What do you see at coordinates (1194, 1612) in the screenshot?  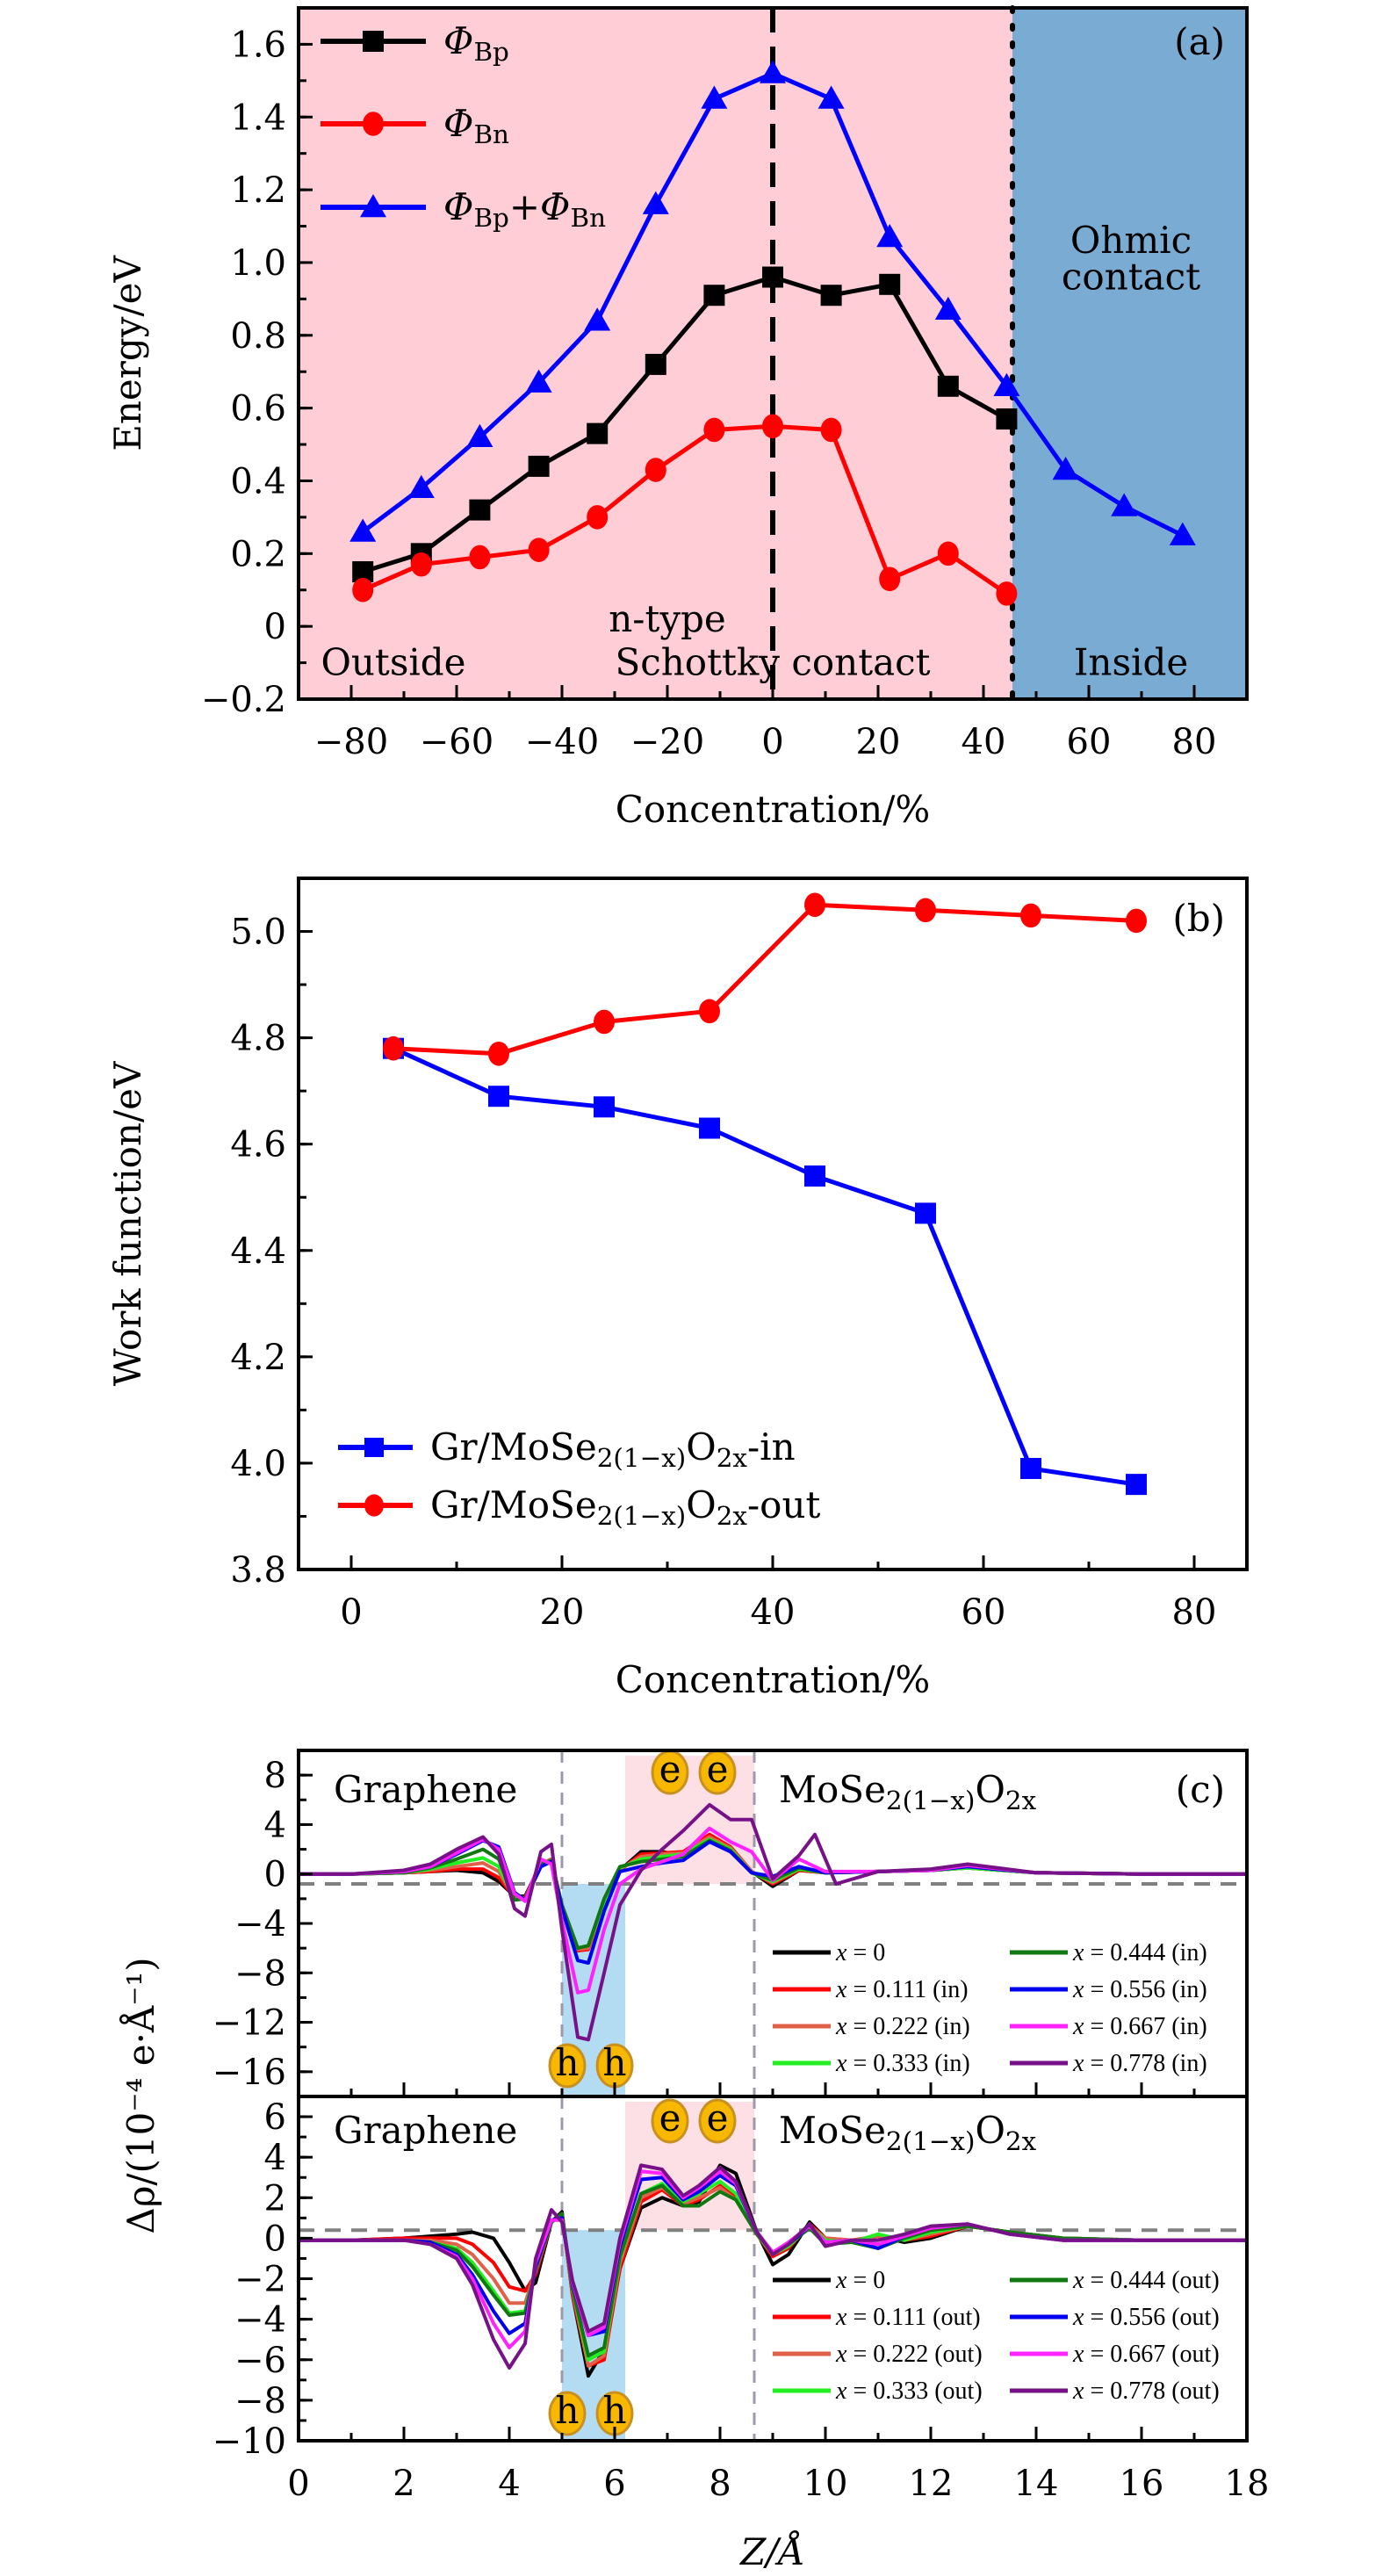 I see `x-tick-label: 80` at bounding box center [1194, 1612].